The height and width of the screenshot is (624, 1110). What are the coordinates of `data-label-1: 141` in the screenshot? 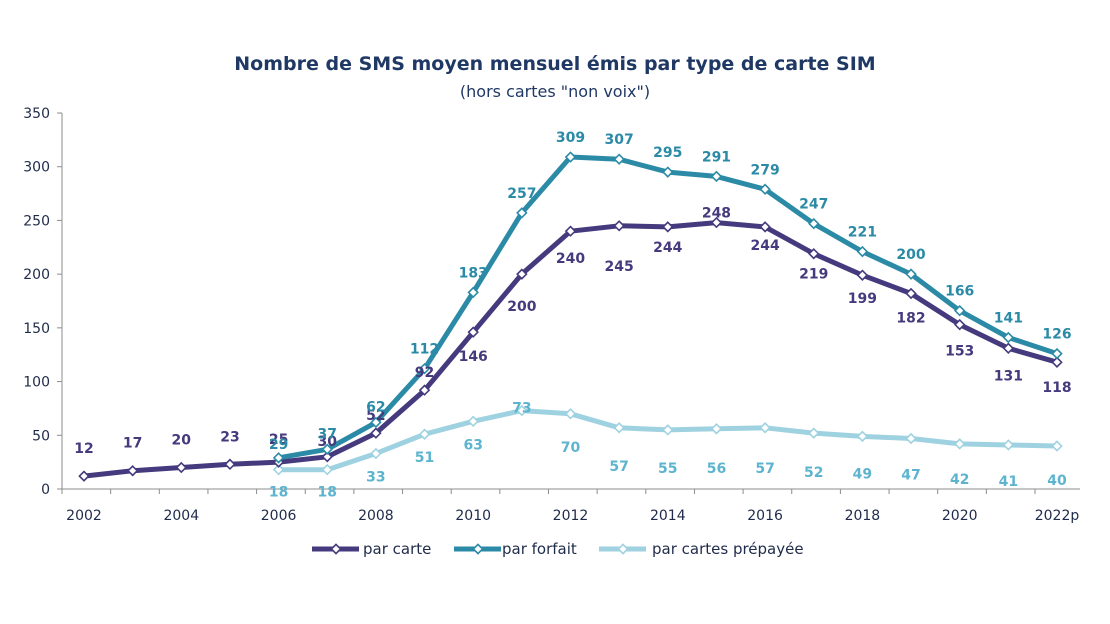 It's located at (1008, 319).